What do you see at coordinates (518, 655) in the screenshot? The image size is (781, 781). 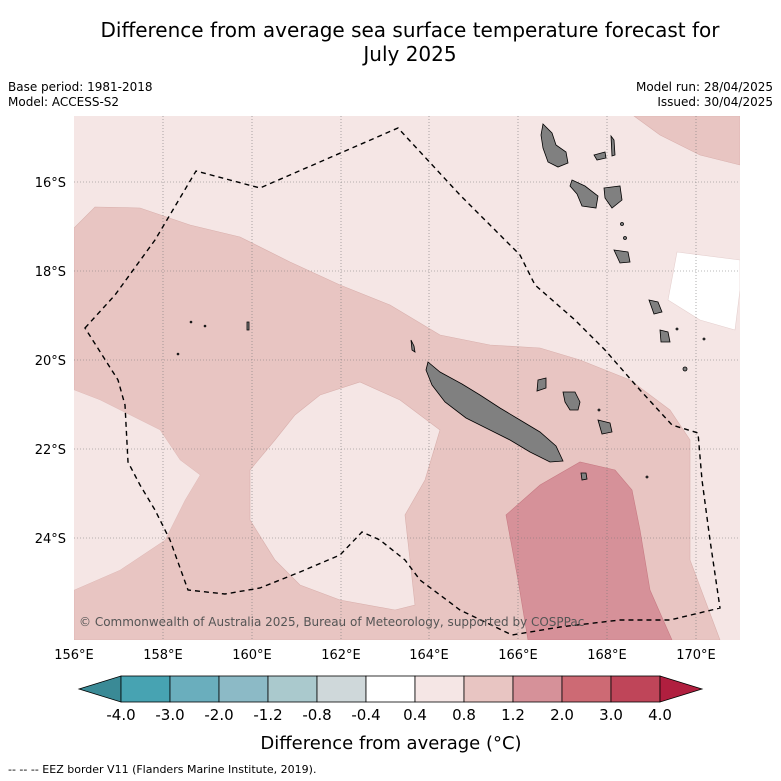 I see `lon-label: 166°E` at bounding box center [518, 655].